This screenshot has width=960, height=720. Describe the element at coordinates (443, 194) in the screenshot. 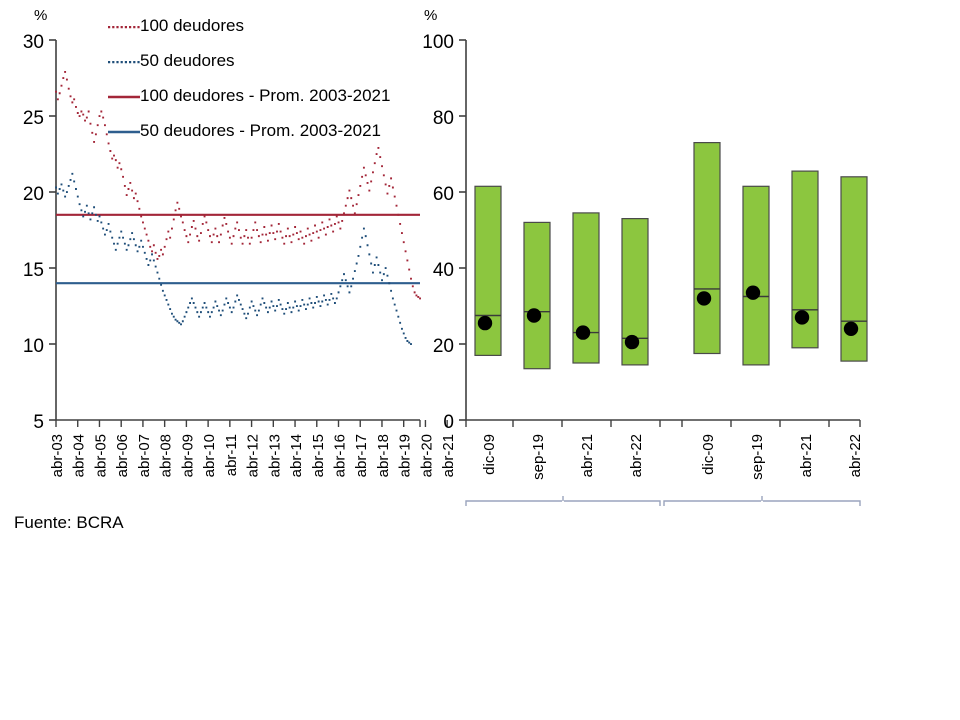

I see `right-y-tick-label: 60` at that location.